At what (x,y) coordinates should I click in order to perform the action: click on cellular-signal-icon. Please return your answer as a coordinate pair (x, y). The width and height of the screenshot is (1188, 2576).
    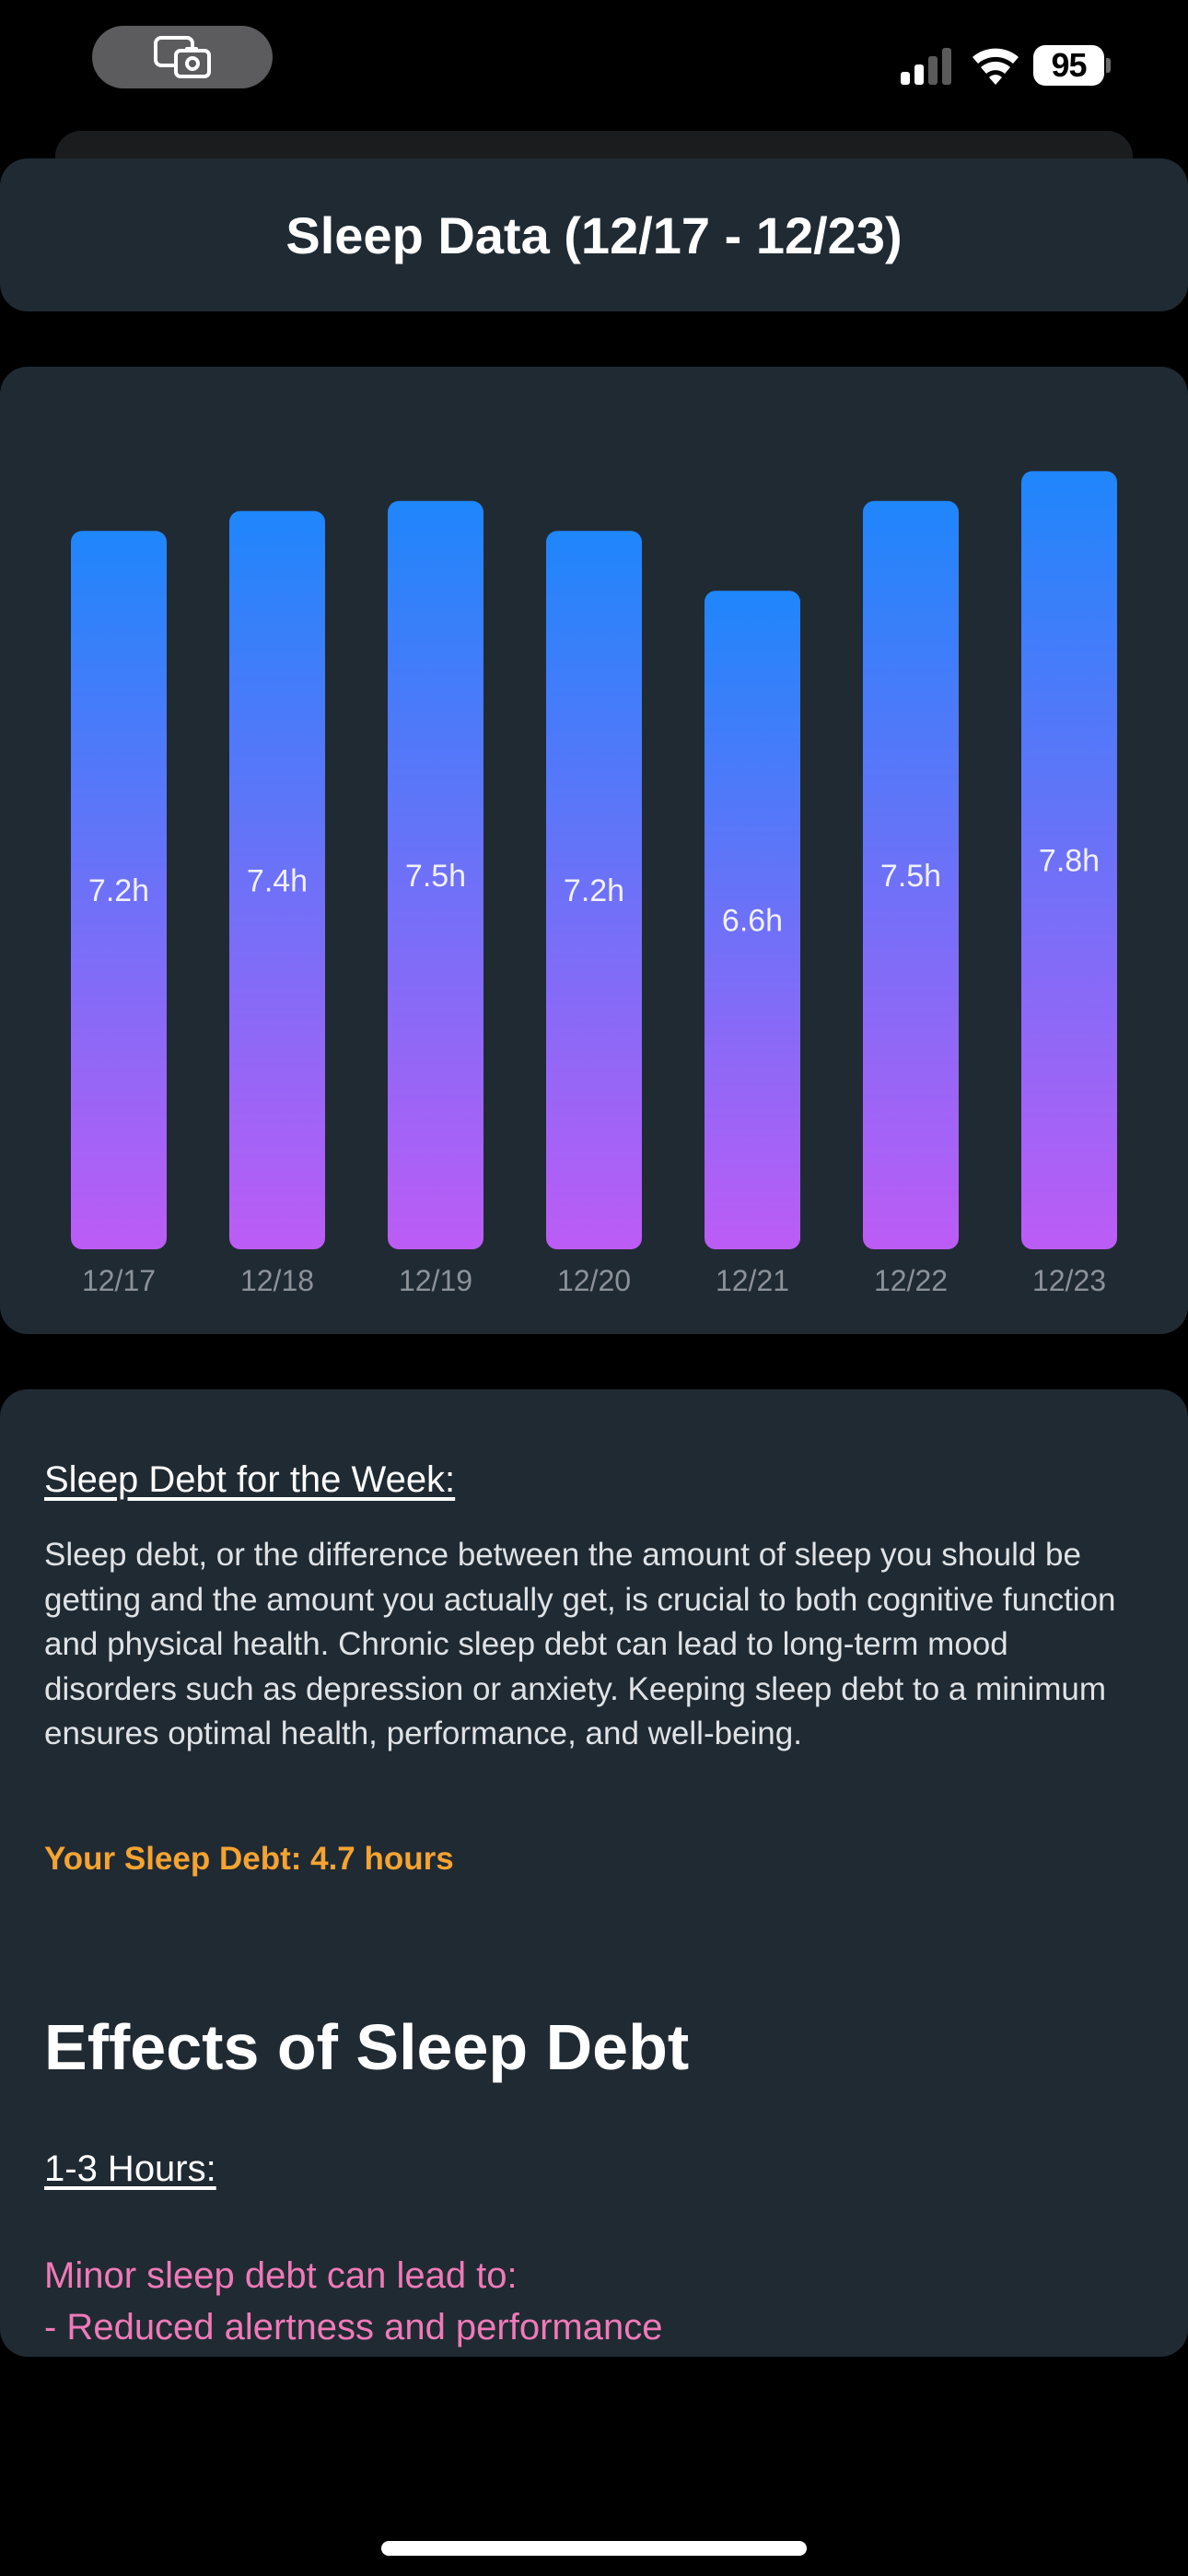
    Looking at the image, I should click on (926, 66).